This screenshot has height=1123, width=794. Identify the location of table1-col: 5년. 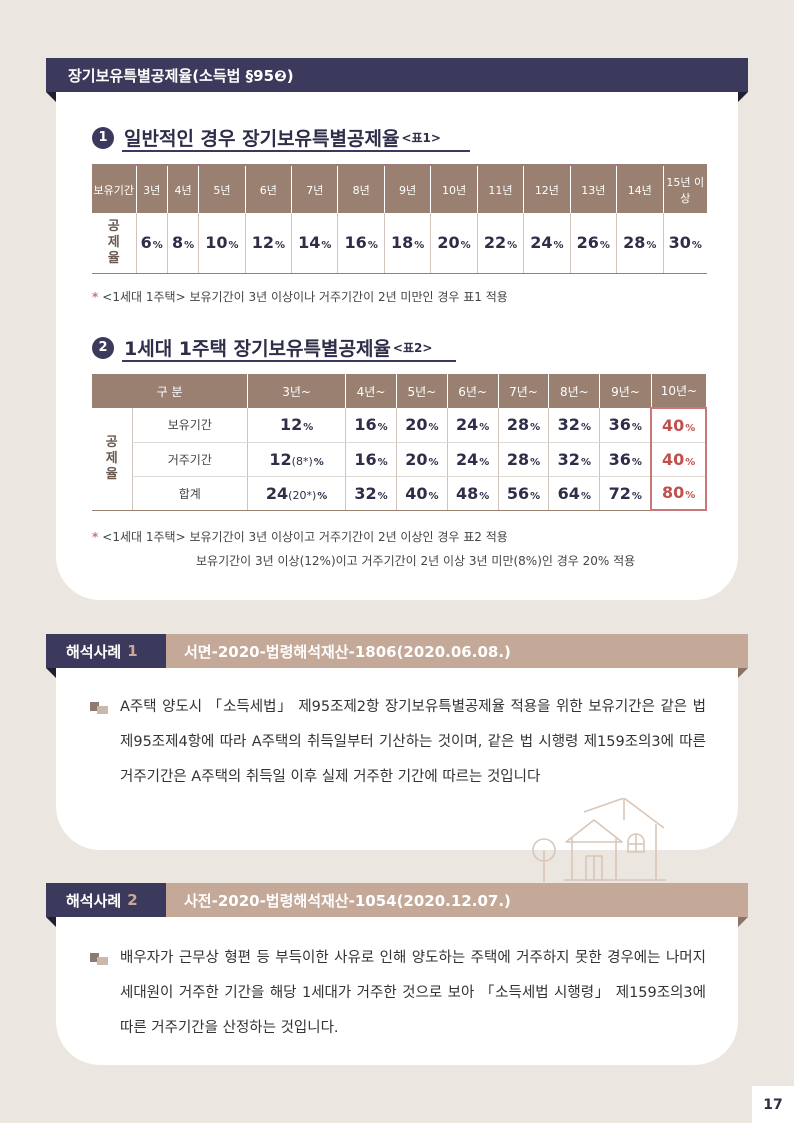
(222, 188).